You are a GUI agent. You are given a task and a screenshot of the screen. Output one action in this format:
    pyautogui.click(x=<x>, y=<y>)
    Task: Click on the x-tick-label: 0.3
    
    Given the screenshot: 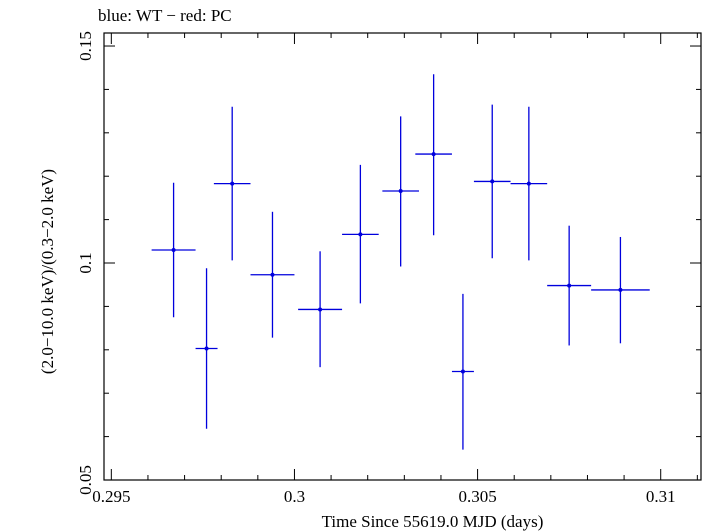 What is the action you would take?
    pyautogui.click(x=294, y=496)
    